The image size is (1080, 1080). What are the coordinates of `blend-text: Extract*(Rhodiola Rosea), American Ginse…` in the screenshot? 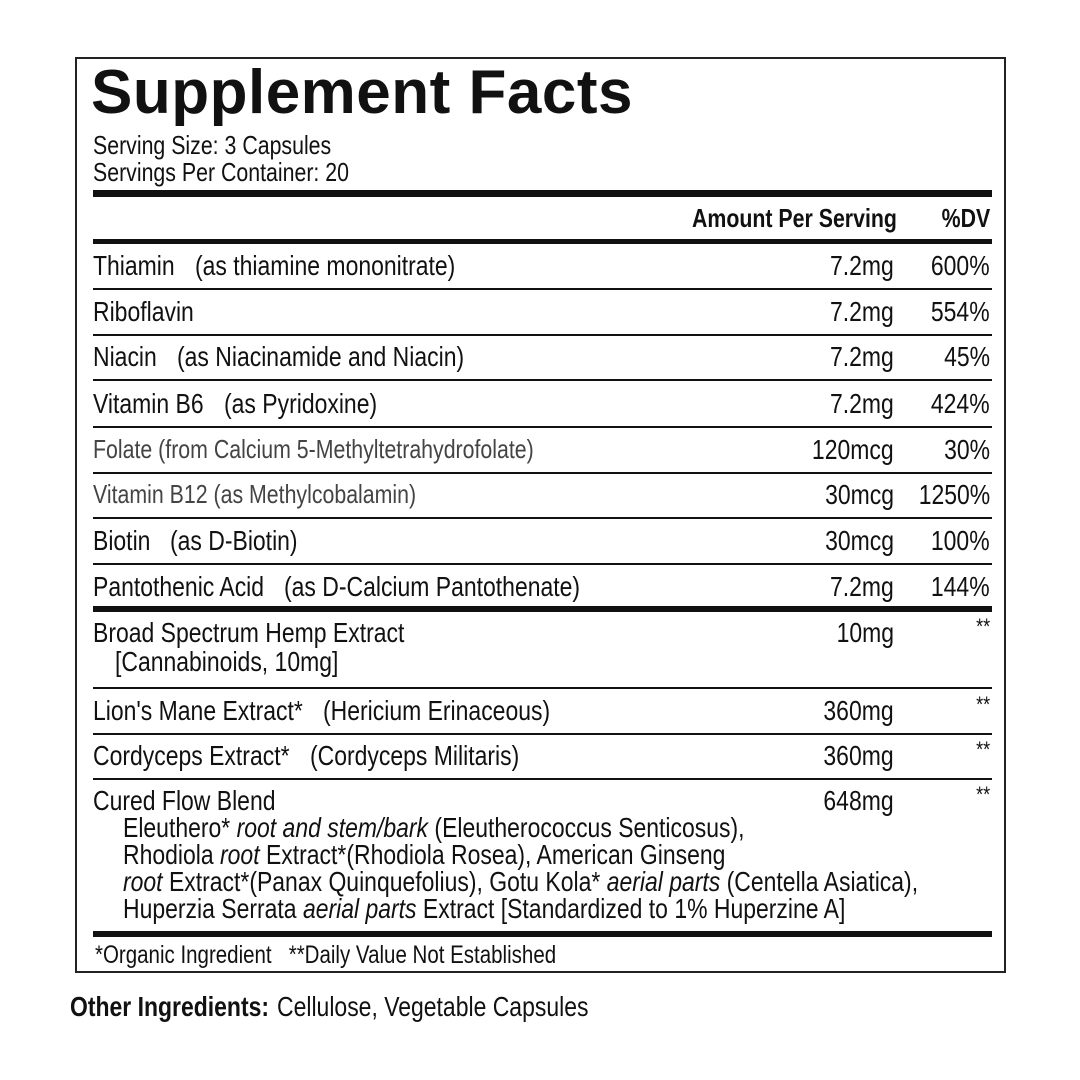 It's located at (492, 854).